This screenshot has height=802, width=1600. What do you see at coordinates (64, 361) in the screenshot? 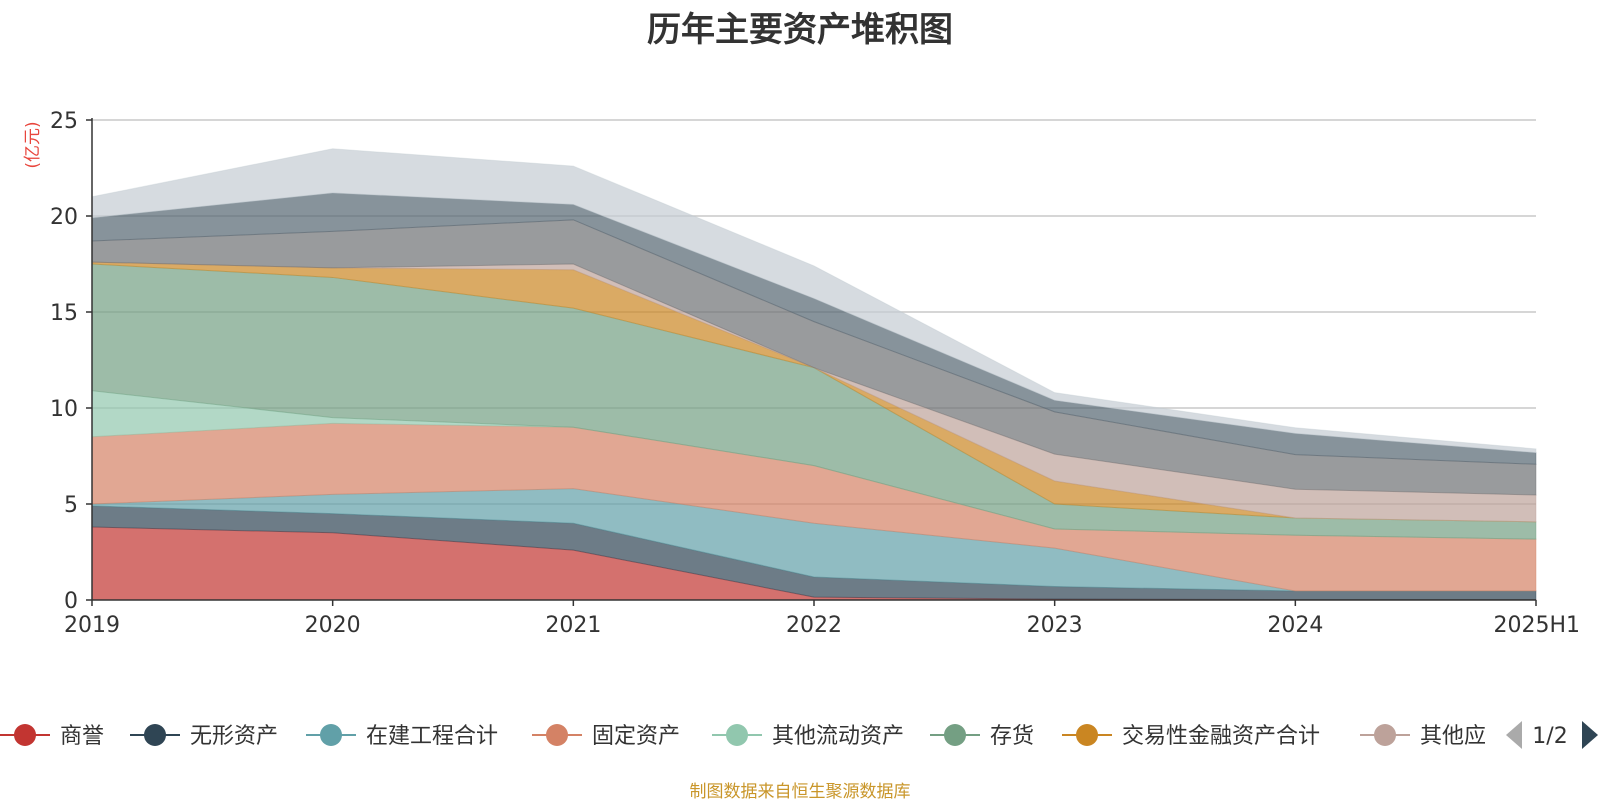
I see `y-tick-labels: 0 5 10 15 20 25` at bounding box center [64, 361].